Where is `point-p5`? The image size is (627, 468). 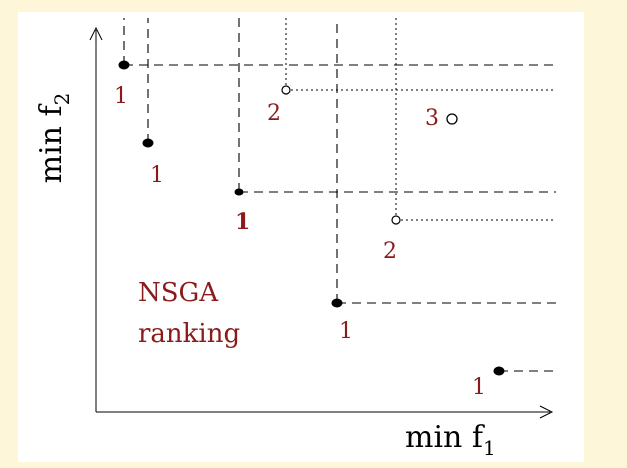 point-p5 is located at coordinates (499, 371).